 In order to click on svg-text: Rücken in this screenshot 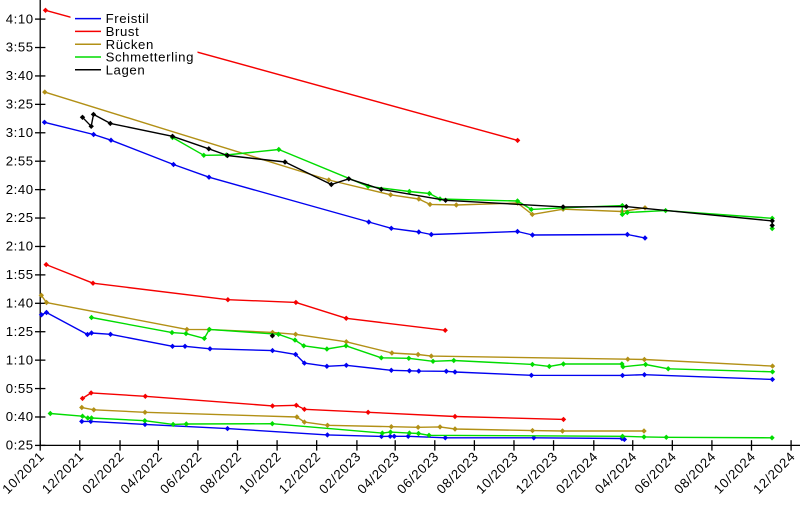, I will do `click(130, 44)`.